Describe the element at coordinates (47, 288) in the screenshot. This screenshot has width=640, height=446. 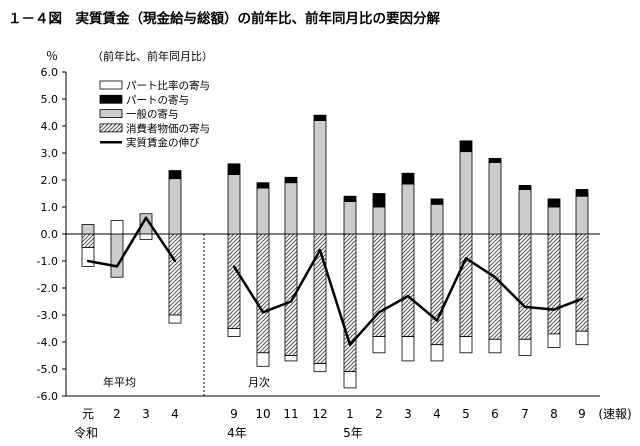
I see `y-tick-label: -2.0` at that location.